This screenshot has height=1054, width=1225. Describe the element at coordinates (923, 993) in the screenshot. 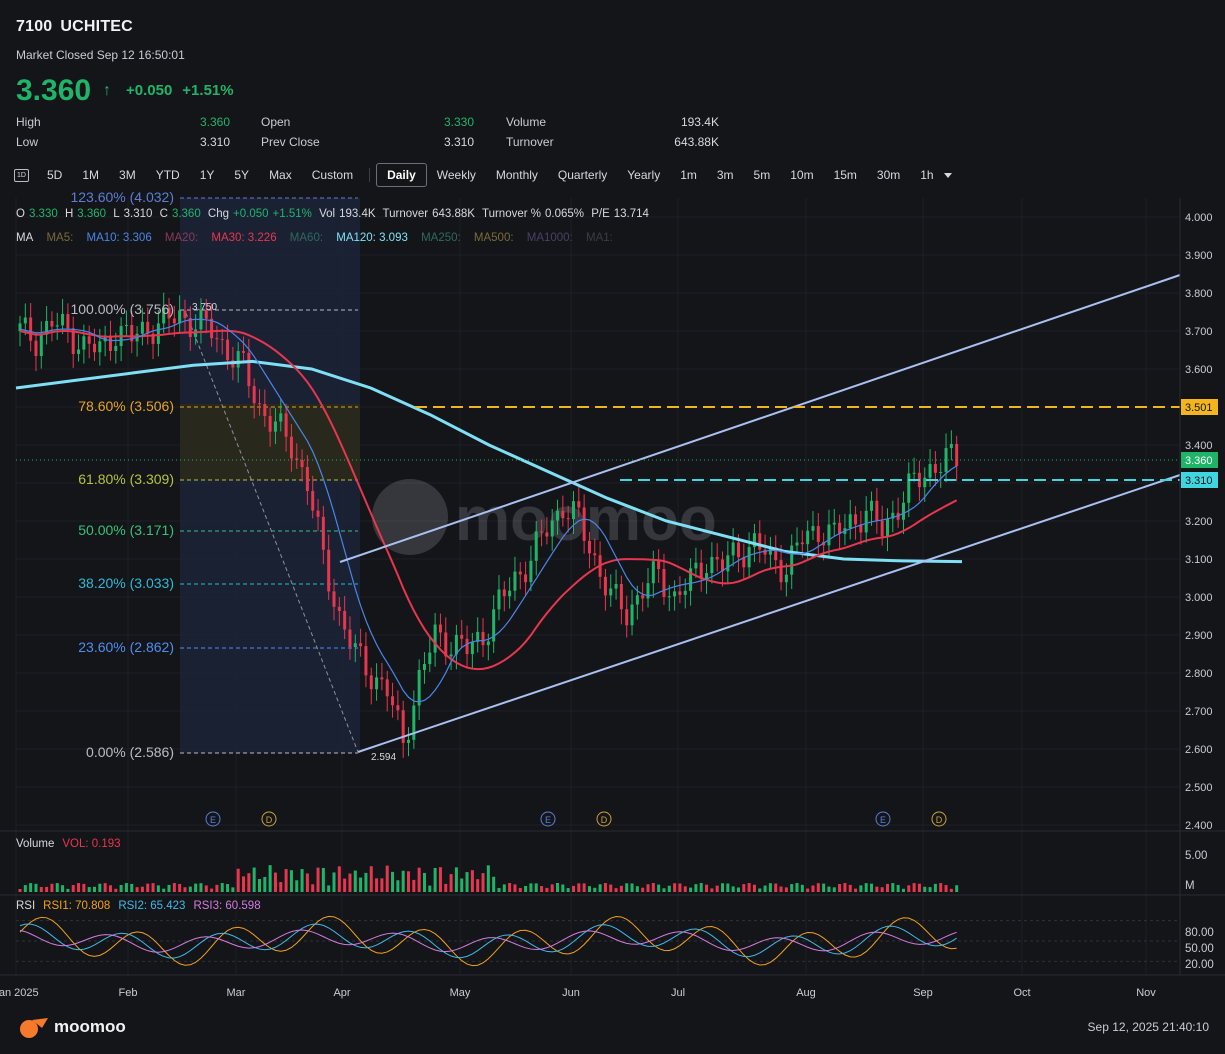

I see `x-tick: Sep` at that location.